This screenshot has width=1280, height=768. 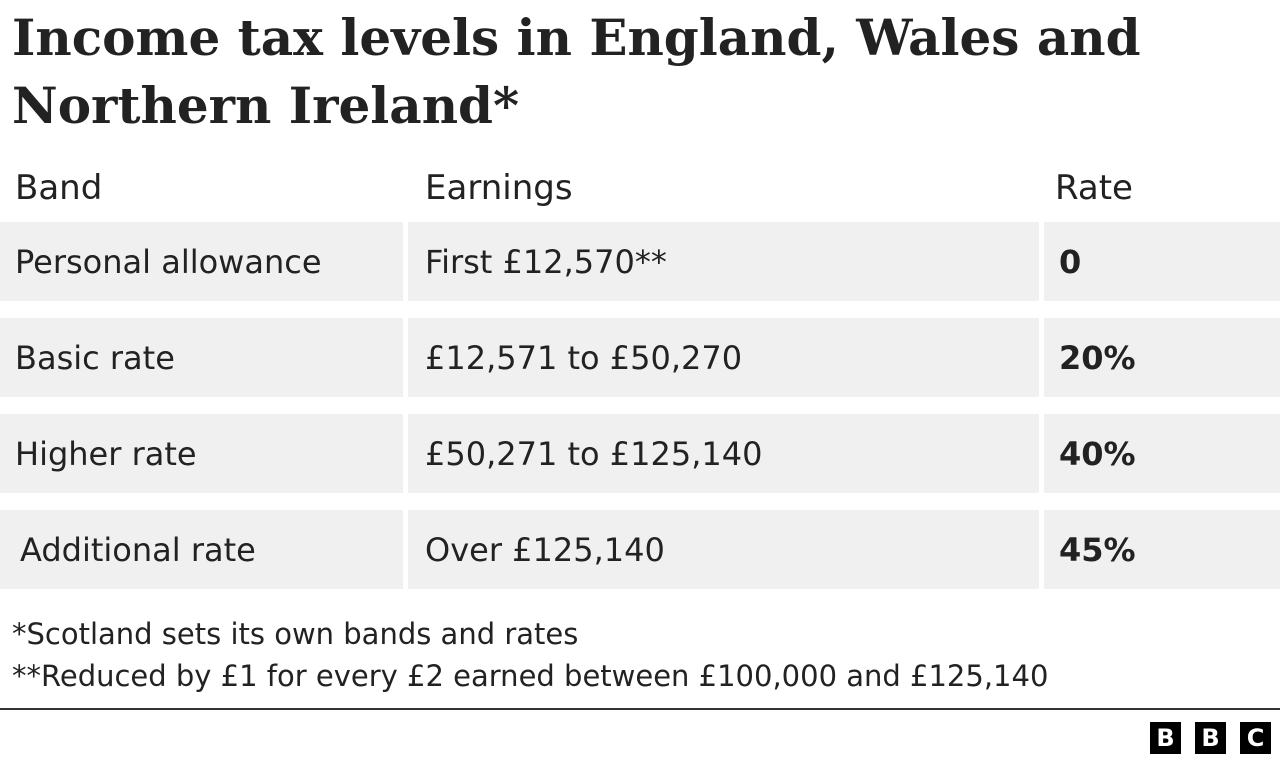 I want to click on logo-letter: C, so click(x=1255, y=738).